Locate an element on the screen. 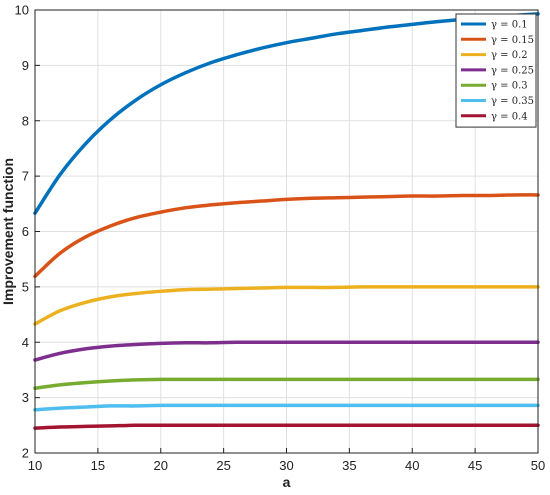  legend-label: γ = 0.15 is located at coordinates (512, 40).